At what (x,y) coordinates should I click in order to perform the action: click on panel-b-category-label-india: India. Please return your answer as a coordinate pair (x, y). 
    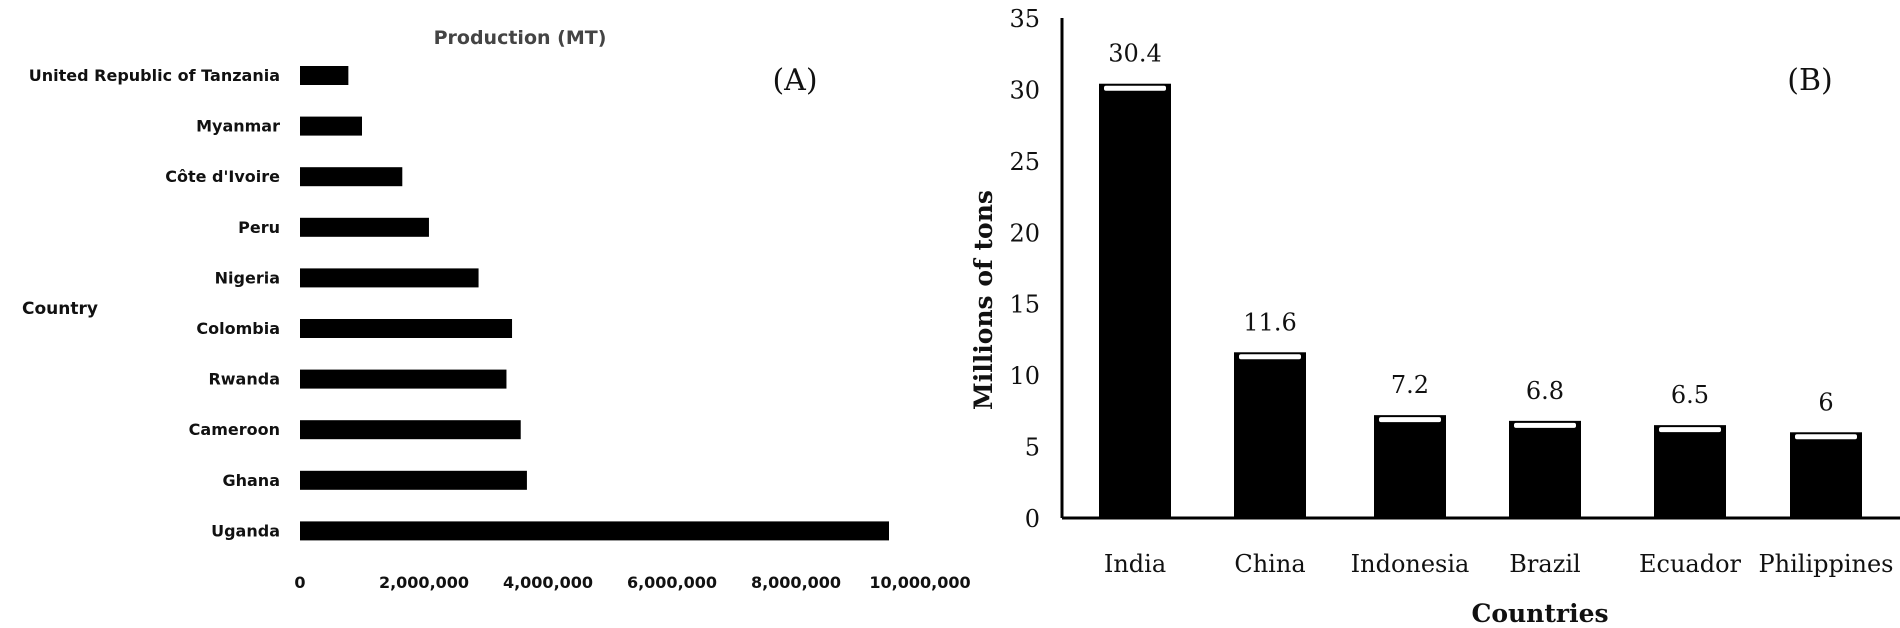
    Looking at the image, I should click on (1135, 564).